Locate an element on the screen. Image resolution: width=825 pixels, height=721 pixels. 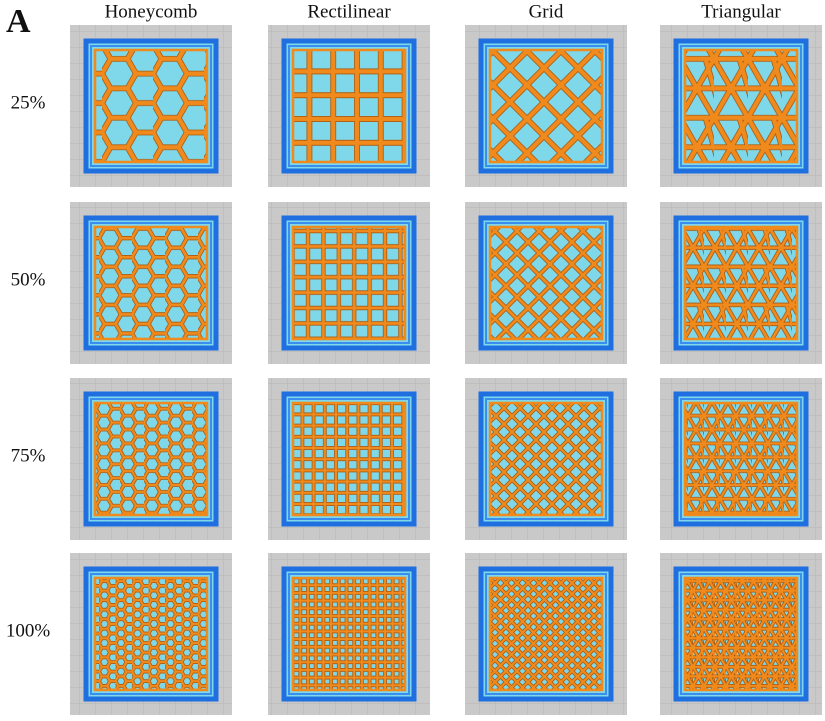
column-header: Honeycomb is located at coordinates (151, 11).